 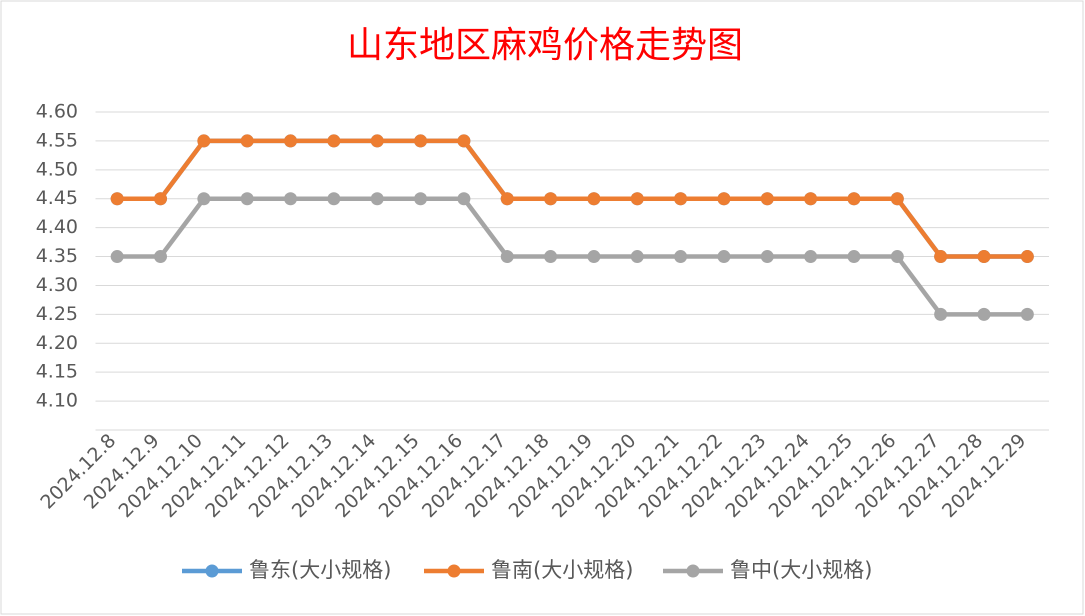 What do you see at coordinates (320, 570) in the screenshot?
I see `legend-label: 鲁东(大小规格)` at bounding box center [320, 570].